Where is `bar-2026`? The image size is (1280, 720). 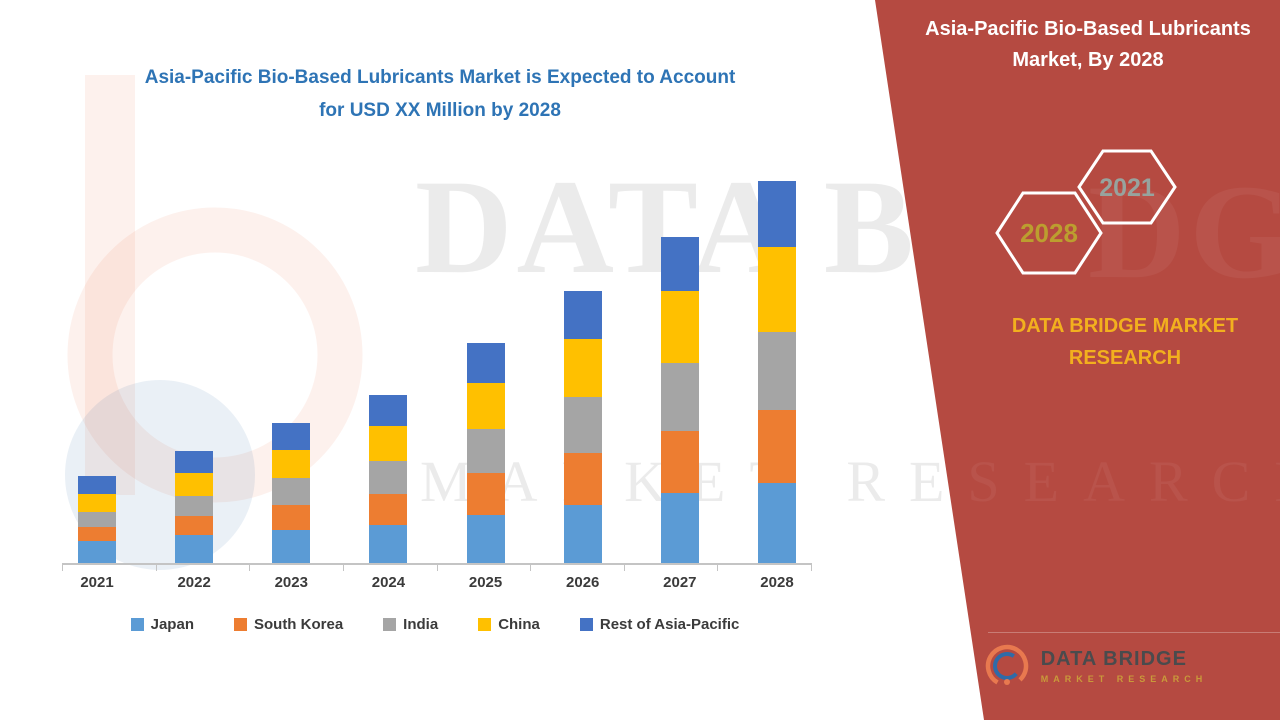
bar-2026 is located at coordinates (582, 427).